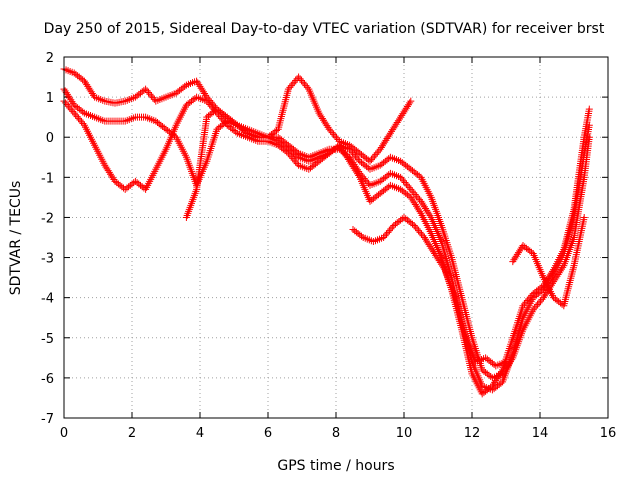 This screenshot has height=480, width=640. What do you see at coordinates (47, 299) in the screenshot?
I see `y-tick-label: -4` at bounding box center [47, 299].